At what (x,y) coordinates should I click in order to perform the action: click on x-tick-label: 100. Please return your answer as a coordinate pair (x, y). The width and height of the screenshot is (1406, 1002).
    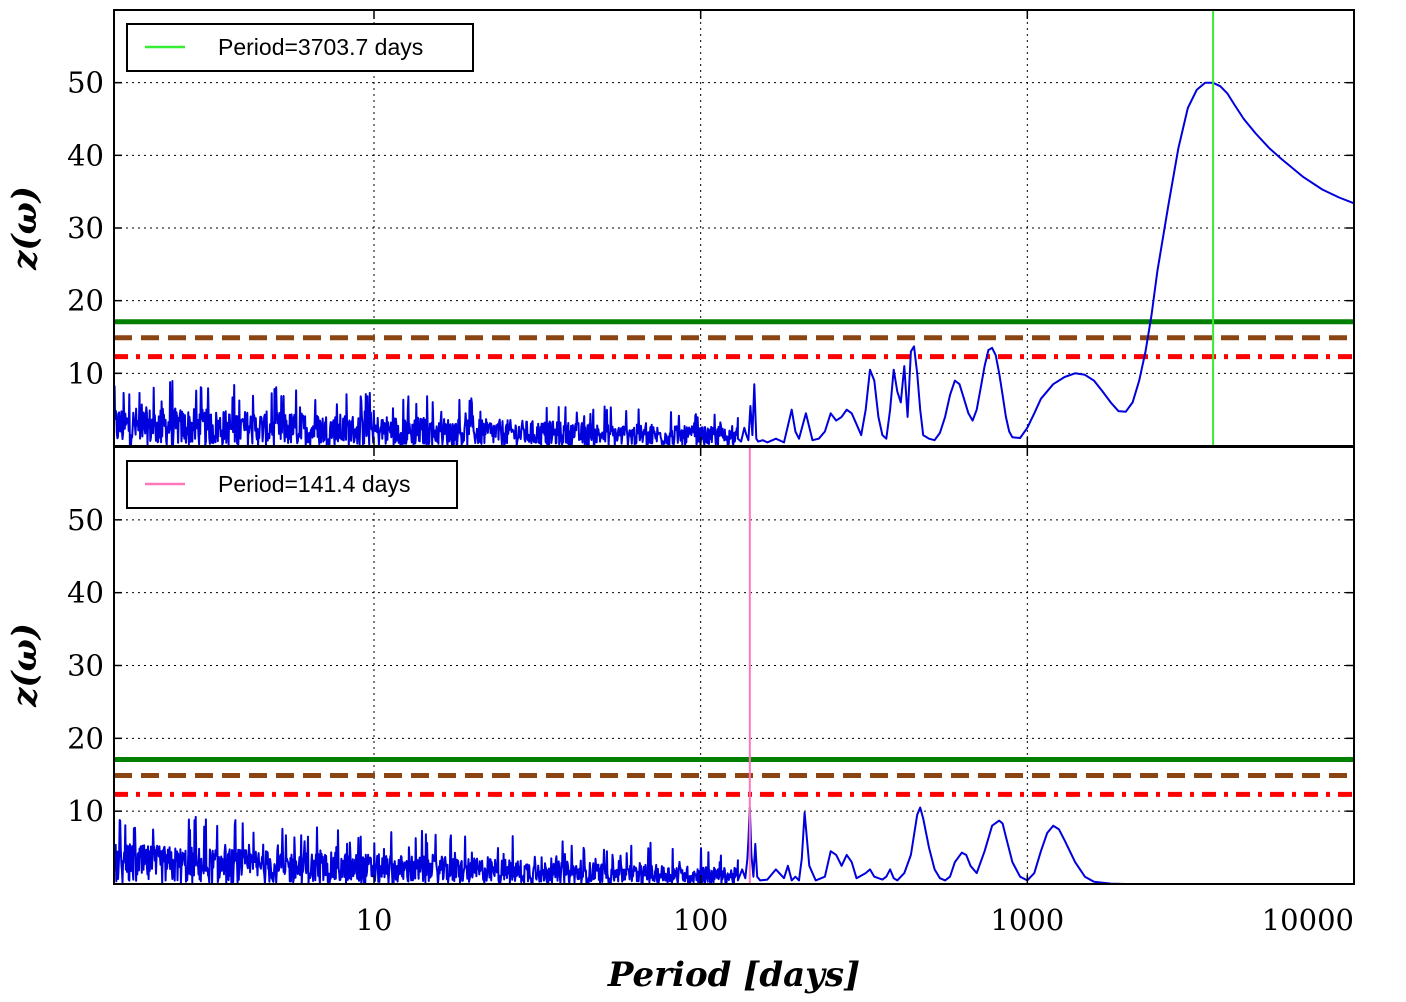
    Looking at the image, I should click on (700, 920).